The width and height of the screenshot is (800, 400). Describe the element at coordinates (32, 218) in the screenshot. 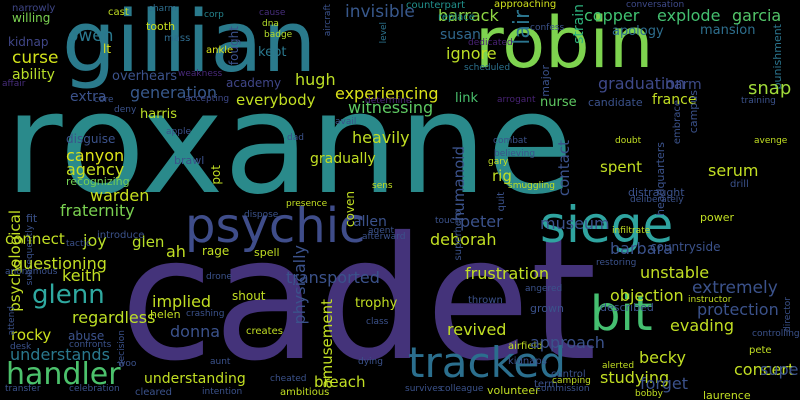

I see `word: fit` at that location.